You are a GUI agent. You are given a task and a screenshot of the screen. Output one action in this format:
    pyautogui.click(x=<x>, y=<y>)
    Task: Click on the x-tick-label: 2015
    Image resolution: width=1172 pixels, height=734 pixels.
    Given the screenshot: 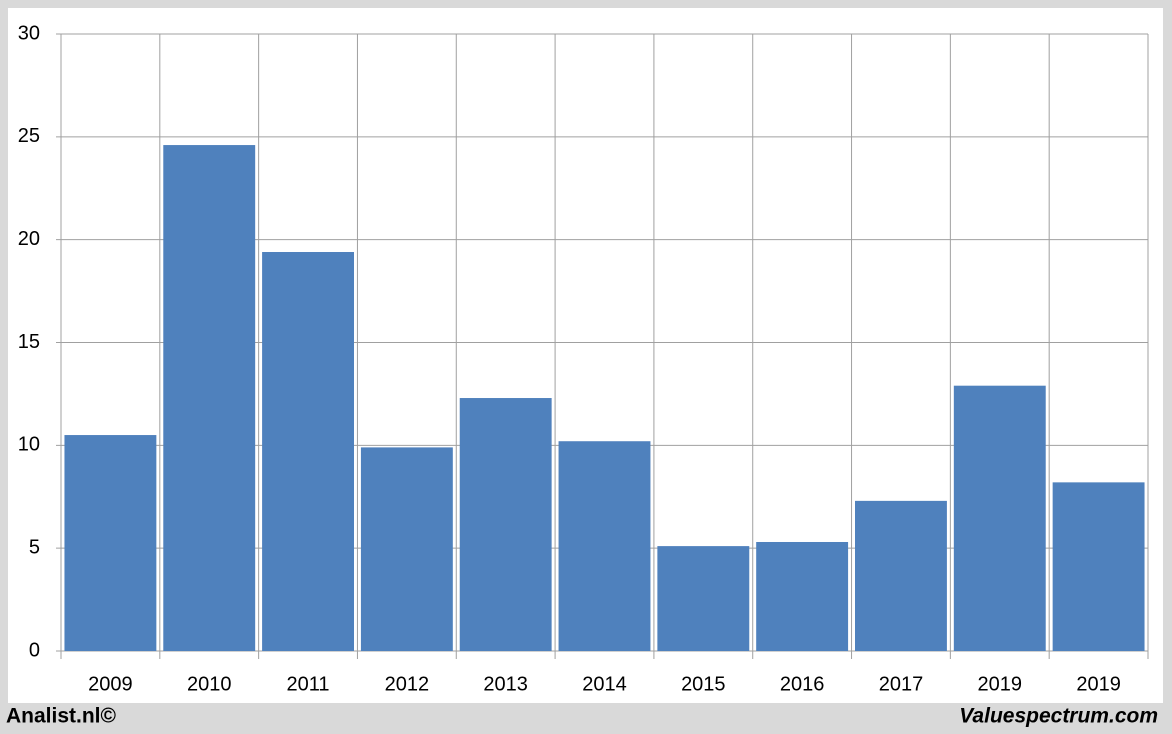 What is the action you would take?
    pyautogui.click(x=703, y=684)
    